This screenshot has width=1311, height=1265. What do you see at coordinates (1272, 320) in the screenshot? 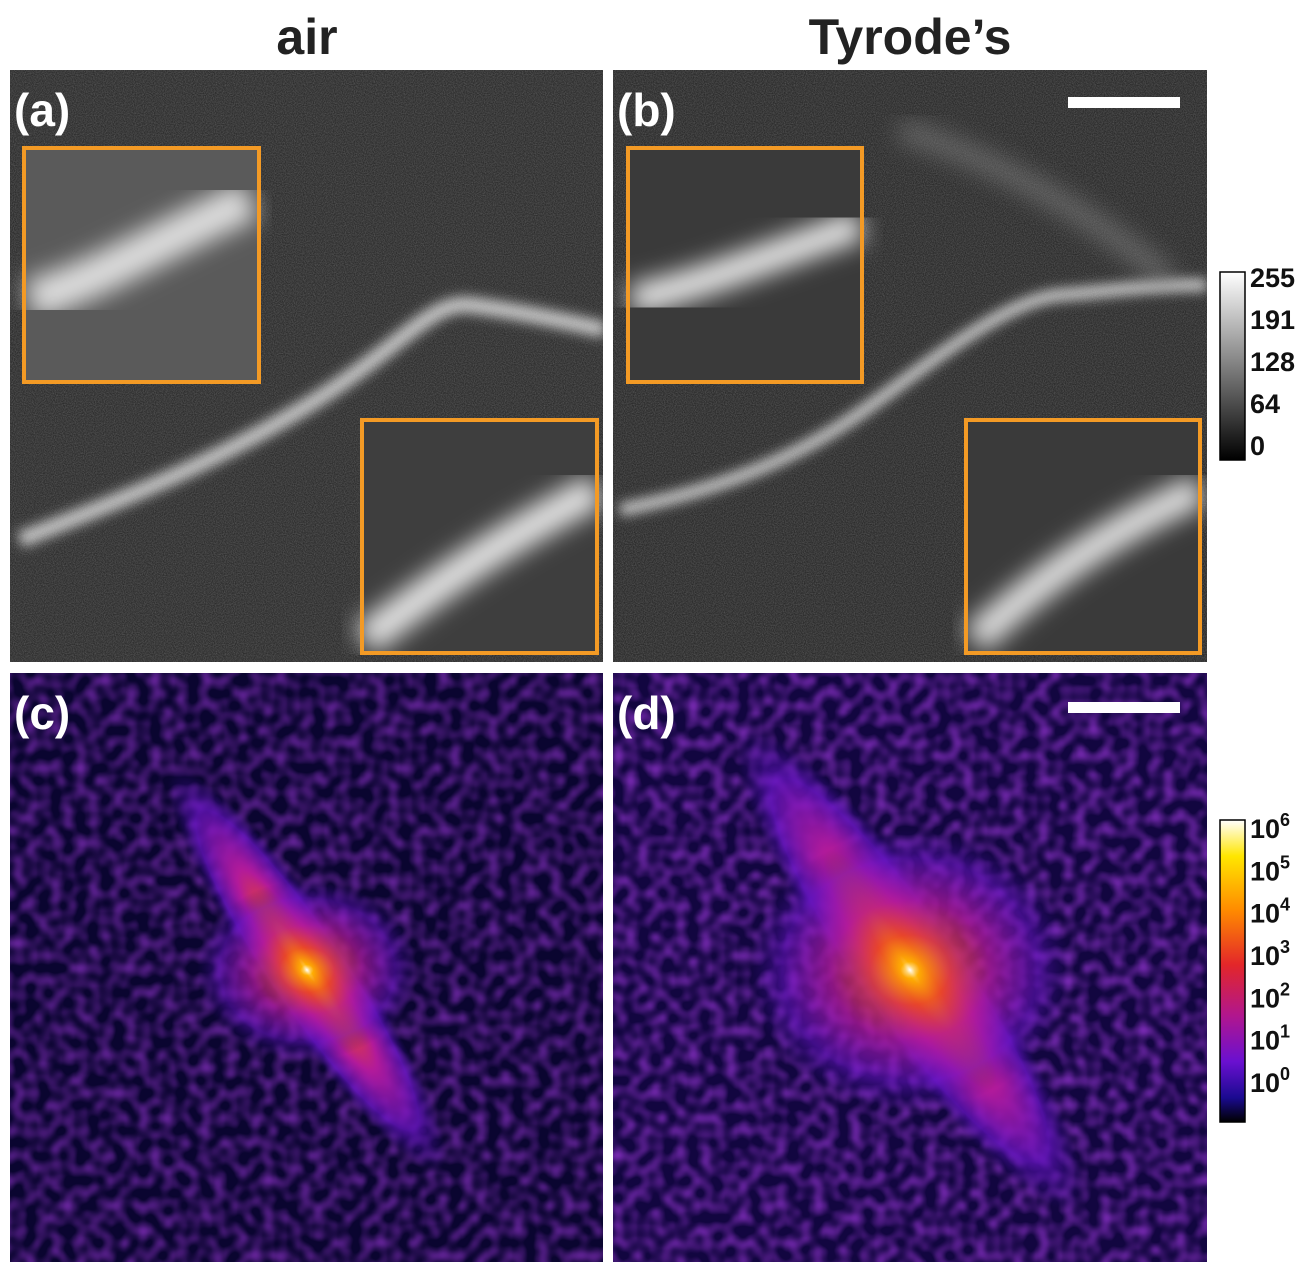
I see `colorbar-tick-label: 191` at bounding box center [1272, 320].